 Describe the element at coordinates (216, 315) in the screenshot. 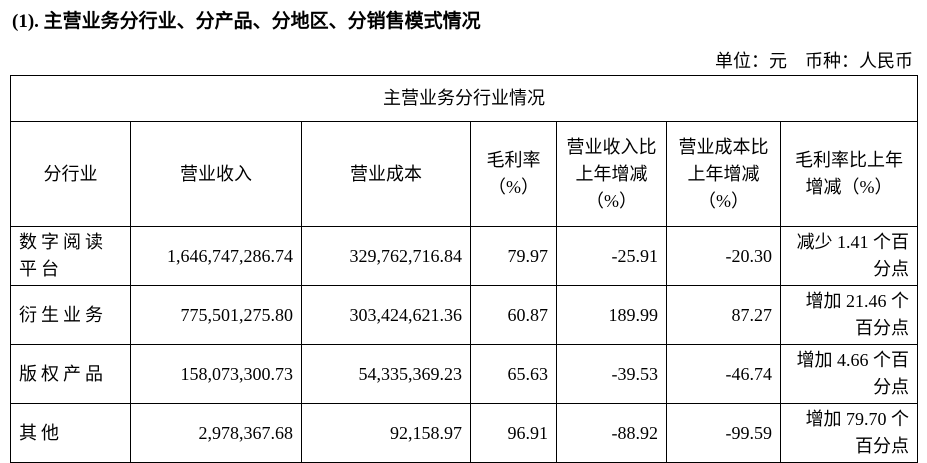

I see `table-cell: 775,501,275.80` at that location.